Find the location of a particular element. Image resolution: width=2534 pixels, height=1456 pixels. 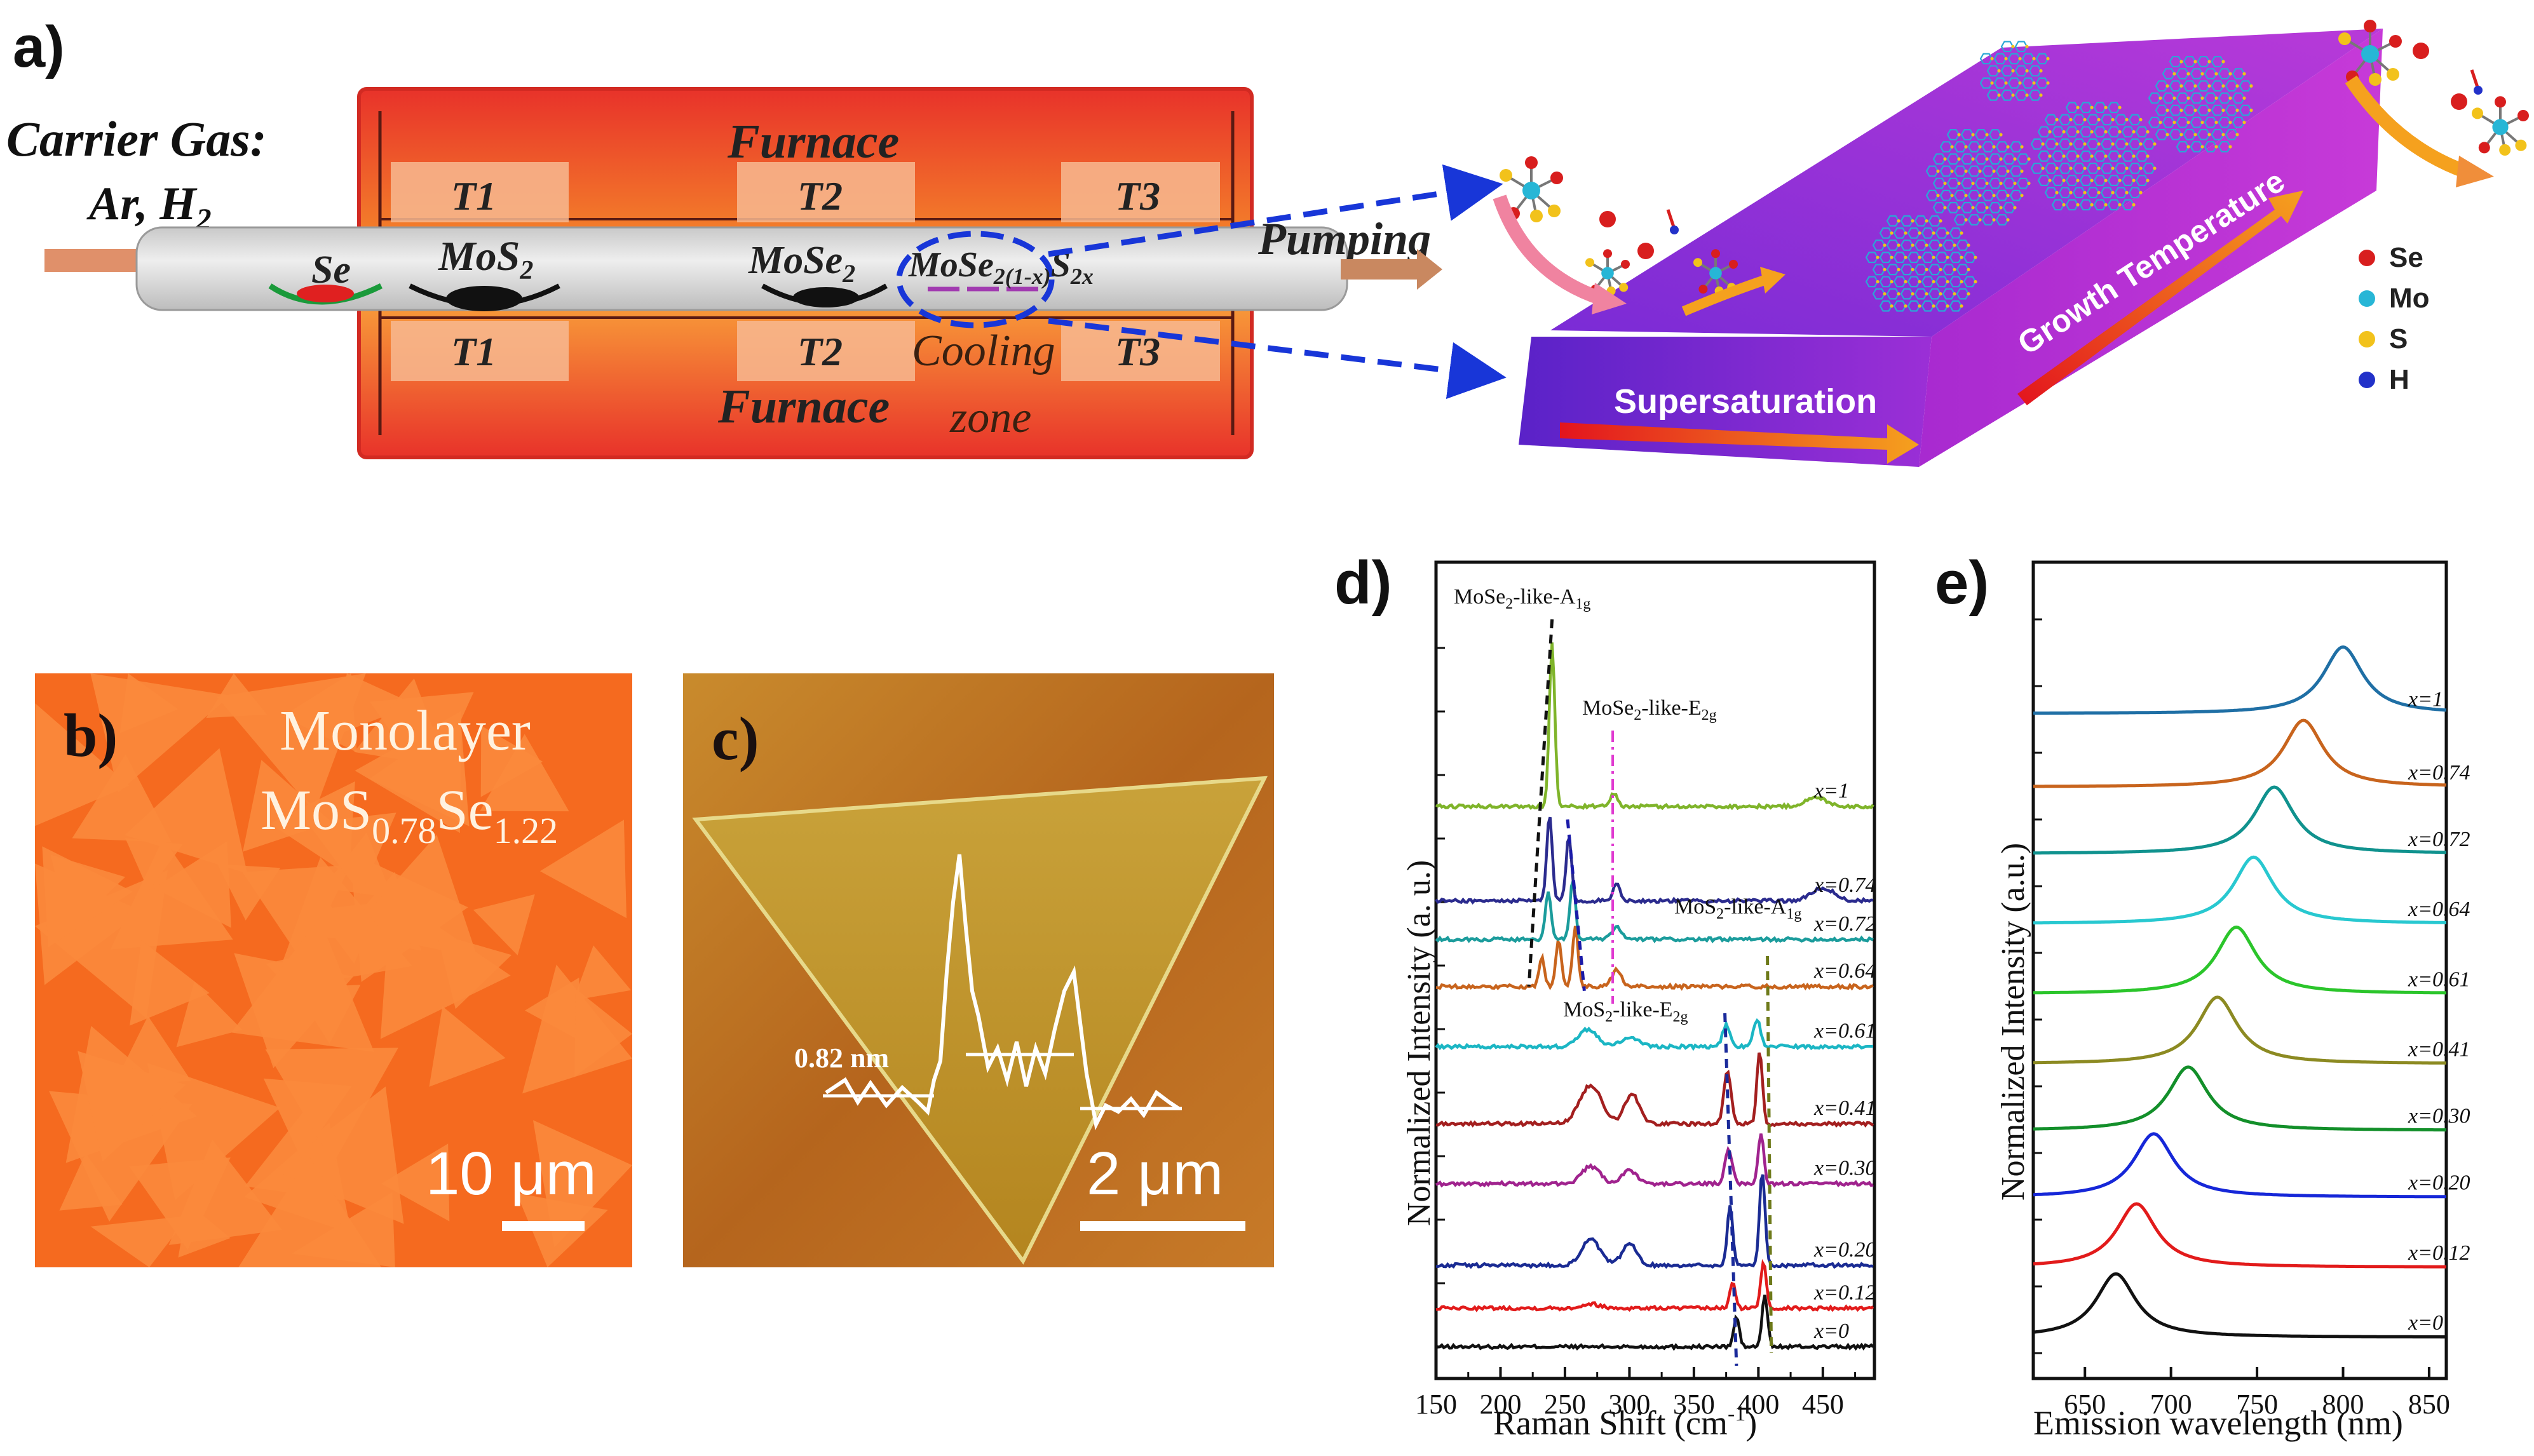

x-tick-label-d: 350 is located at coordinates (1694, 1405).